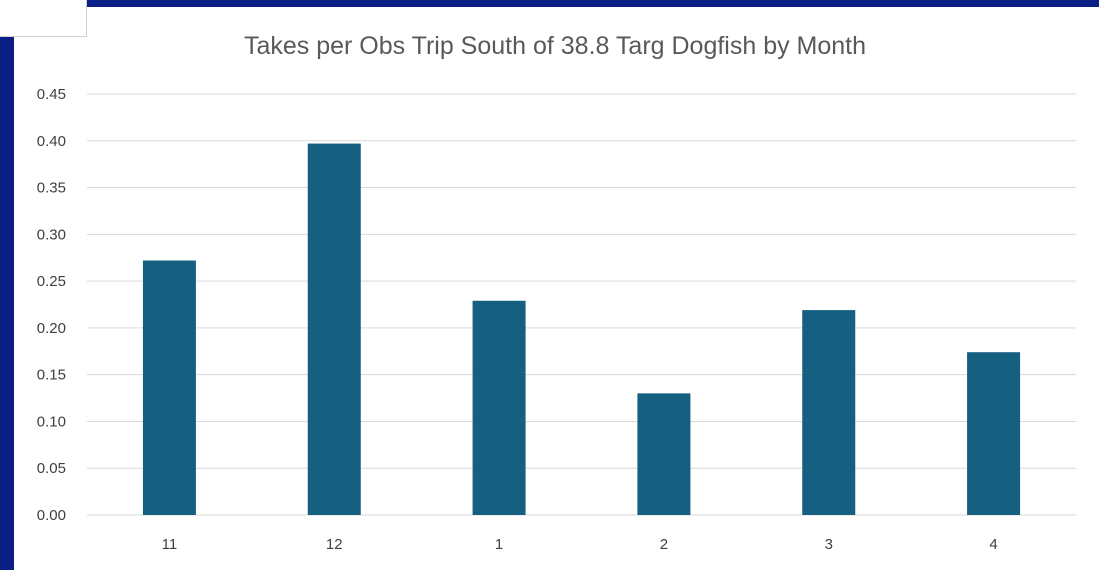  I want to click on corner-patch, so click(43, 18).